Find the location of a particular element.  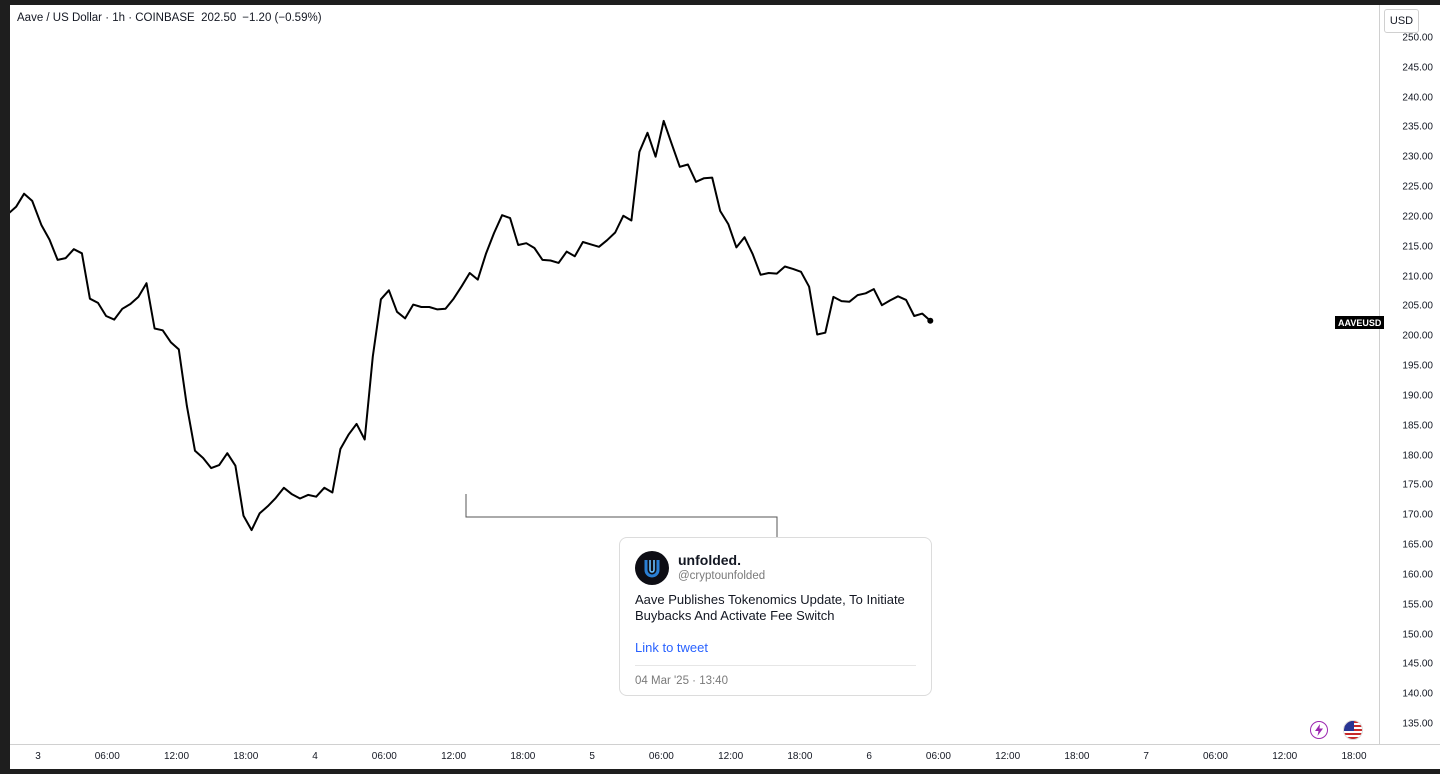

y-tick-label: 140.00 is located at coordinates (1417, 694).